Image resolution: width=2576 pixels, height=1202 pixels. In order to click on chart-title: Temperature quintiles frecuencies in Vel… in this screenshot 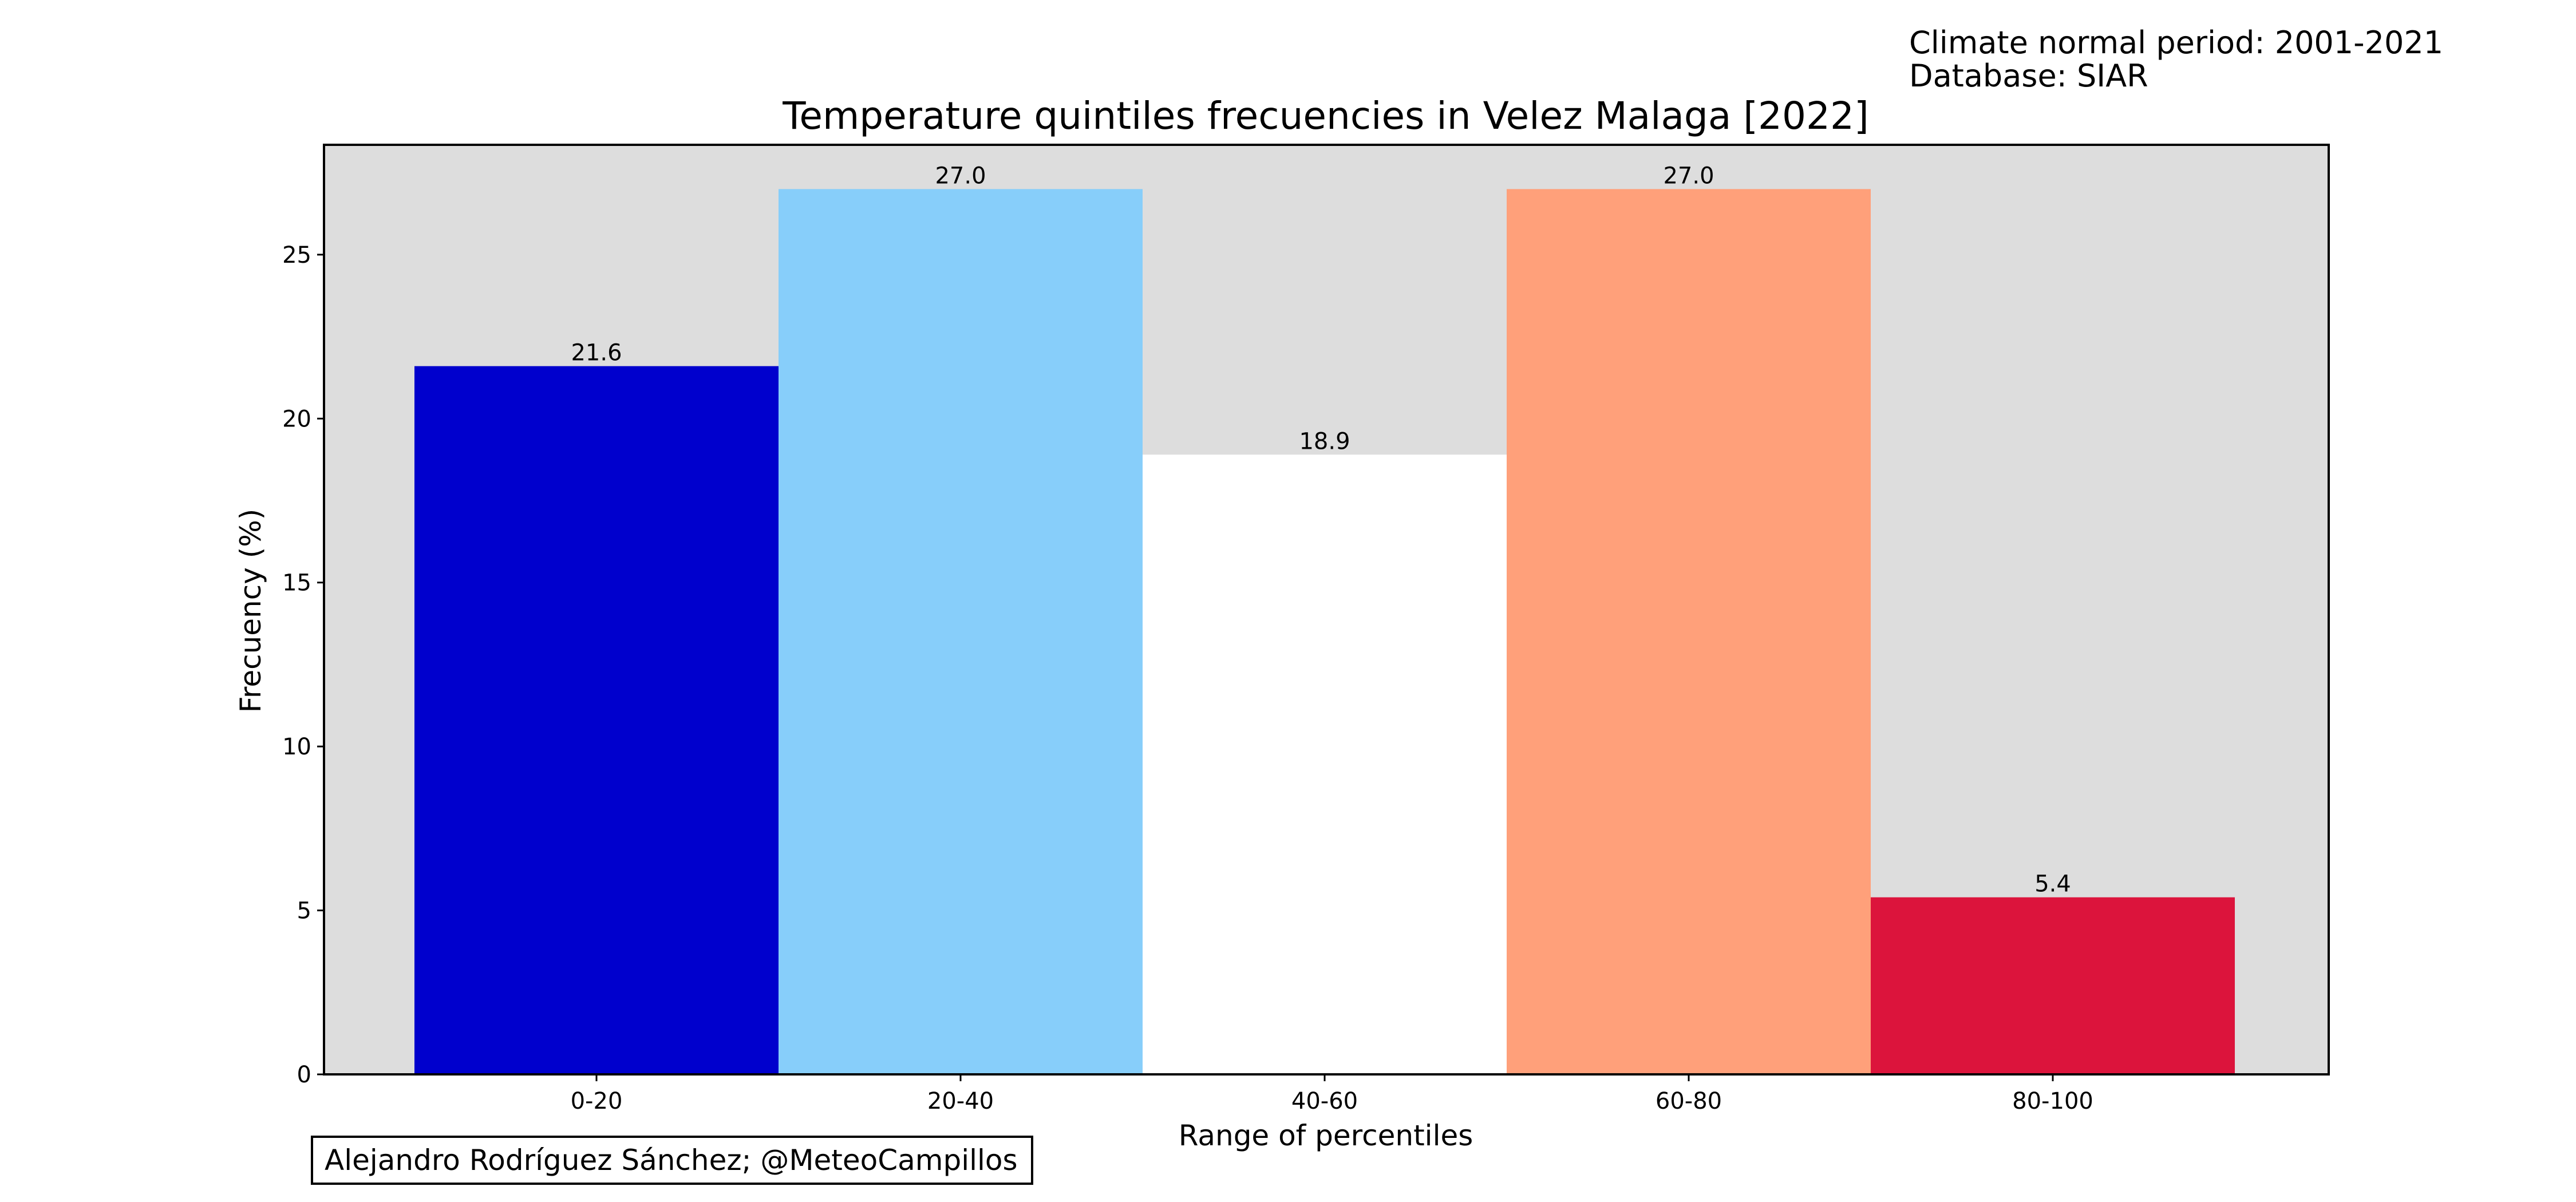, I will do `click(1325, 116)`.